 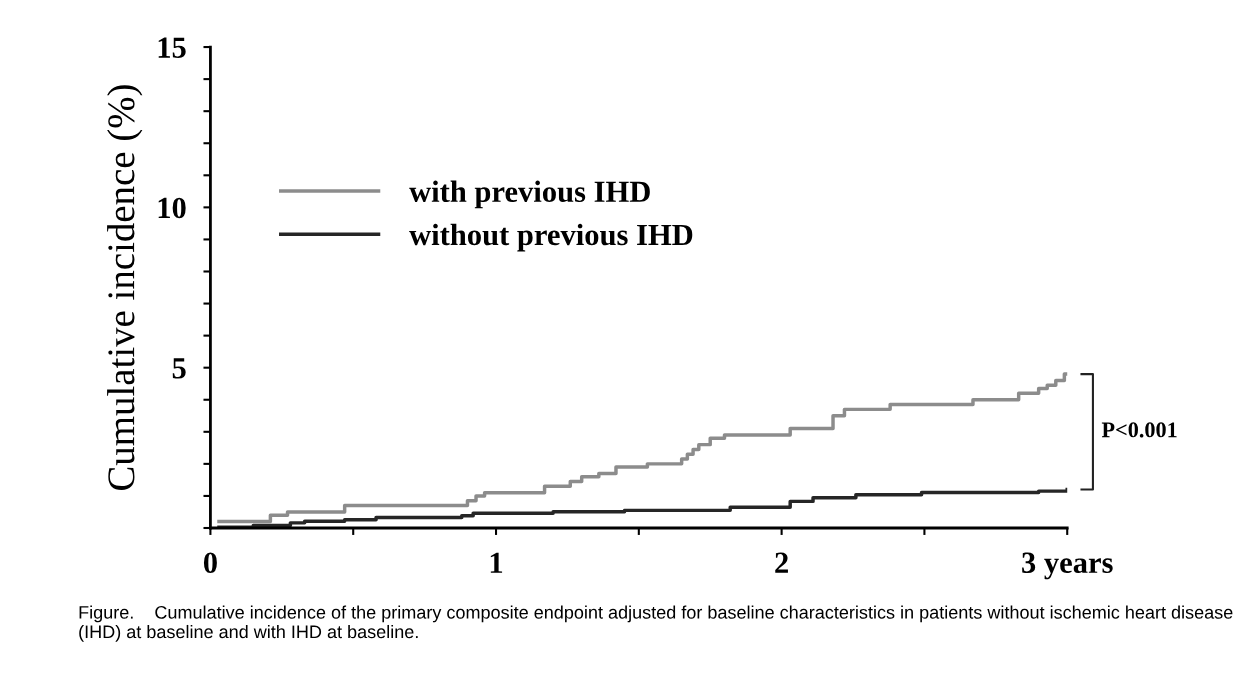 What do you see at coordinates (781, 562) in the screenshot?
I see `x-tick-label: 2` at bounding box center [781, 562].